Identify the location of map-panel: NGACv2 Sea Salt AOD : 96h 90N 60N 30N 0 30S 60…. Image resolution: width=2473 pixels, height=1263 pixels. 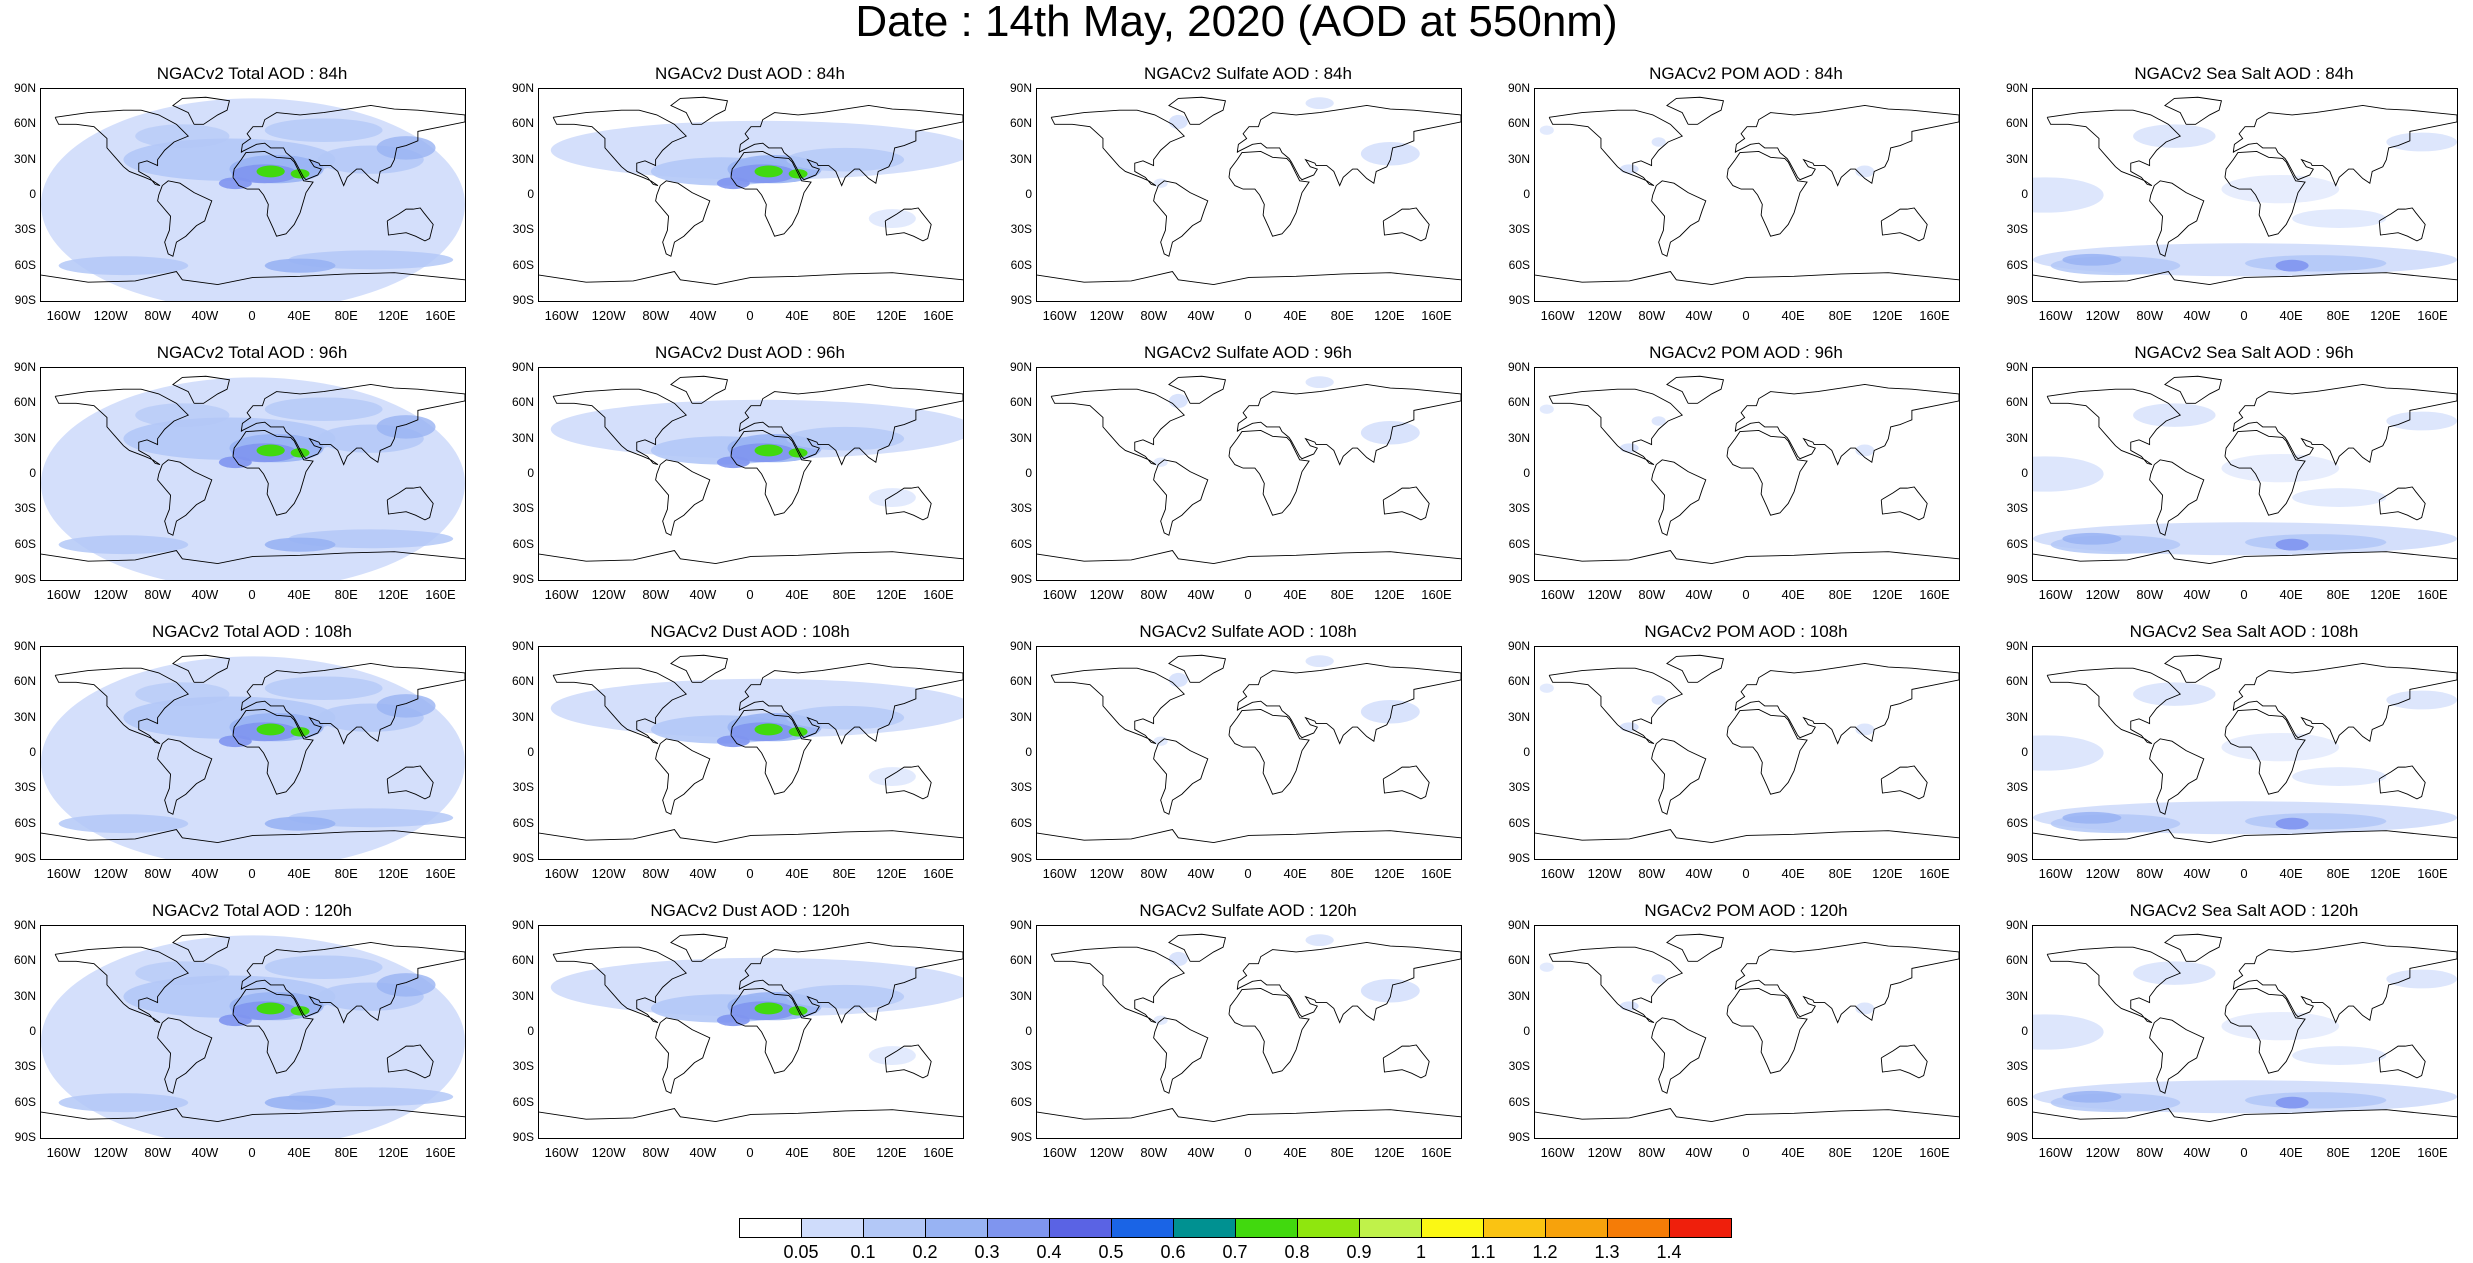
(2239, 472).